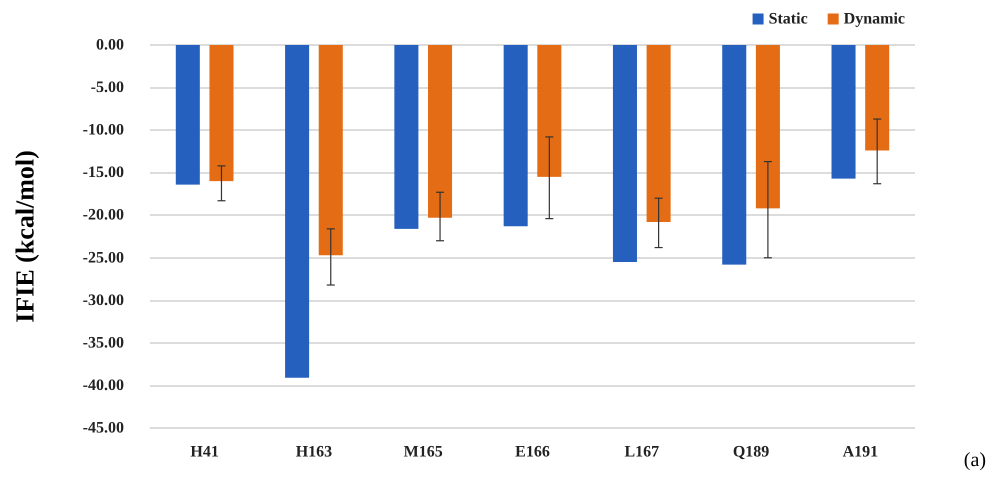 This screenshot has width=990, height=492. What do you see at coordinates (103, 343) in the screenshot?
I see `y-tick-label: -35.00` at bounding box center [103, 343].